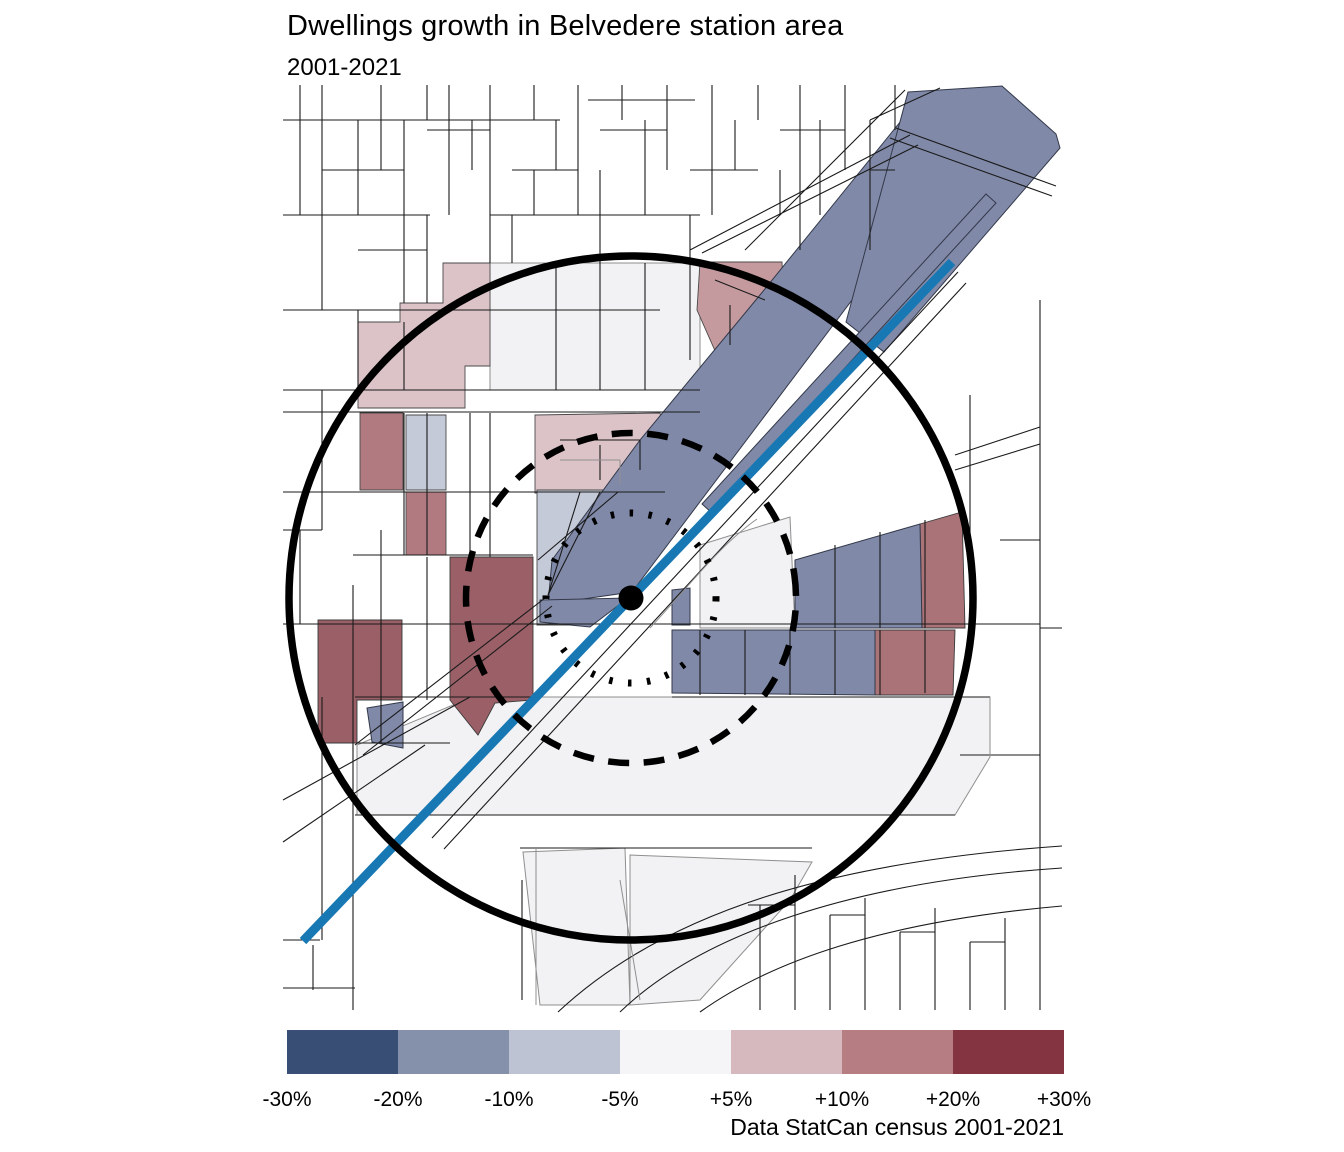 The height and width of the screenshot is (1152, 1344). I want to click on legend-tick-label: +5%, so click(731, 1099).